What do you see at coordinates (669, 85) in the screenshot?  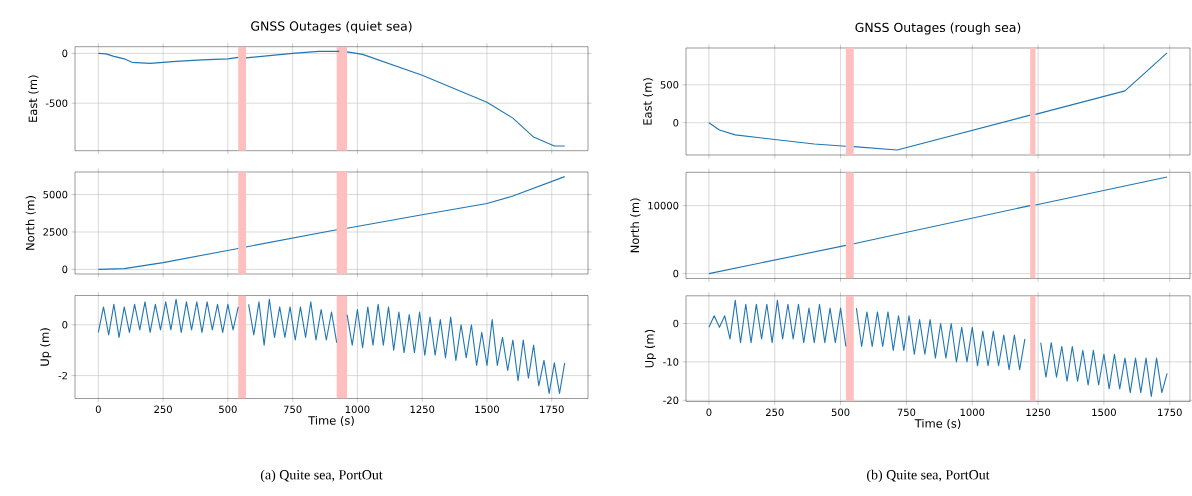 I see `y-tick-label: 500` at bounding box center [669, 85].